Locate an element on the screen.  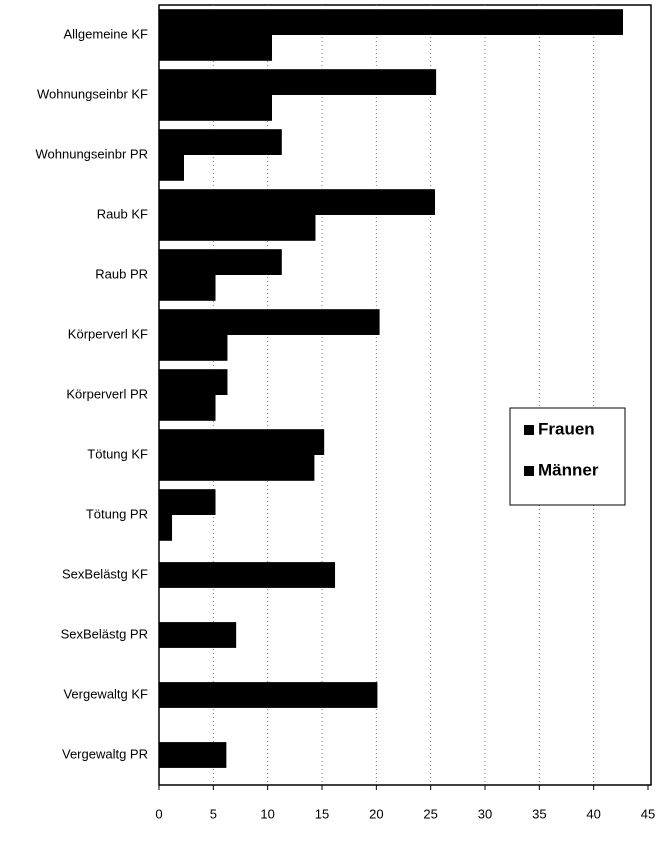
x-tick-label: 45 is located at coordinates (648, 813).